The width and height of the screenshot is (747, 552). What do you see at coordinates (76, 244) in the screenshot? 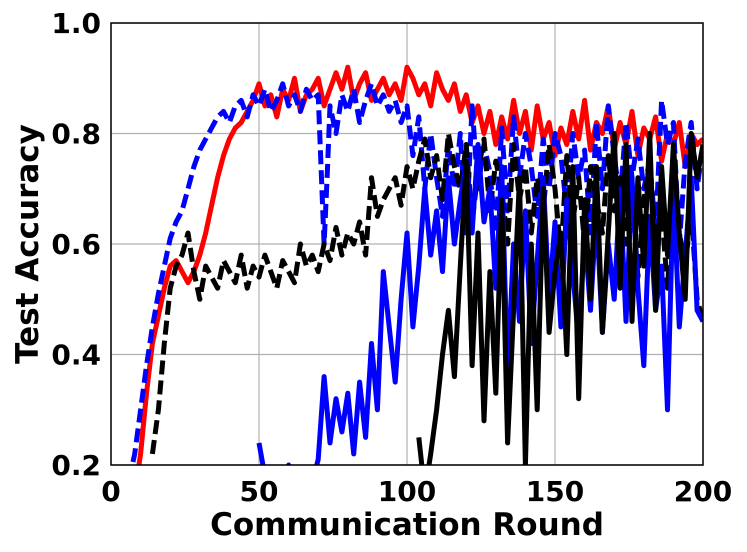
I see `y-tick-label: 0.6` at bounding box center [76, 244].